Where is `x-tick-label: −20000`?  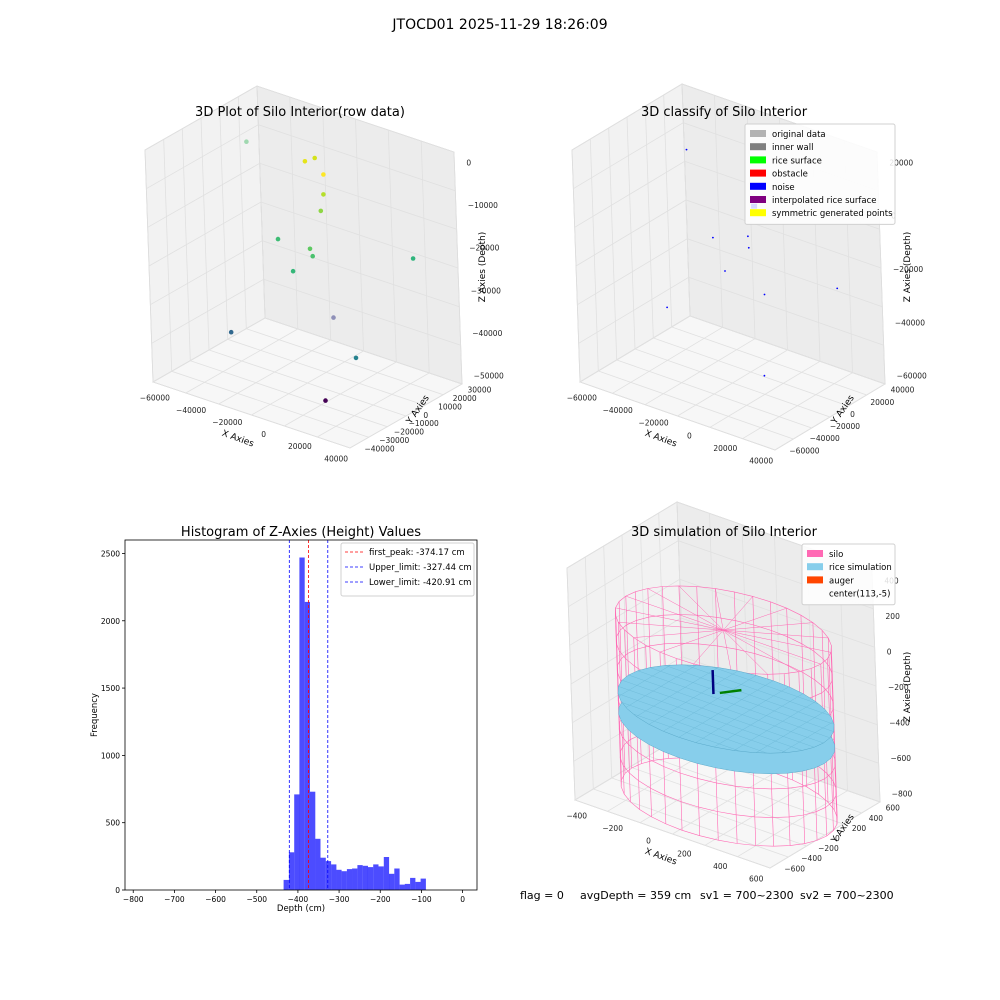 x-tick-label: −20000 is located at coordinates (227, 422).